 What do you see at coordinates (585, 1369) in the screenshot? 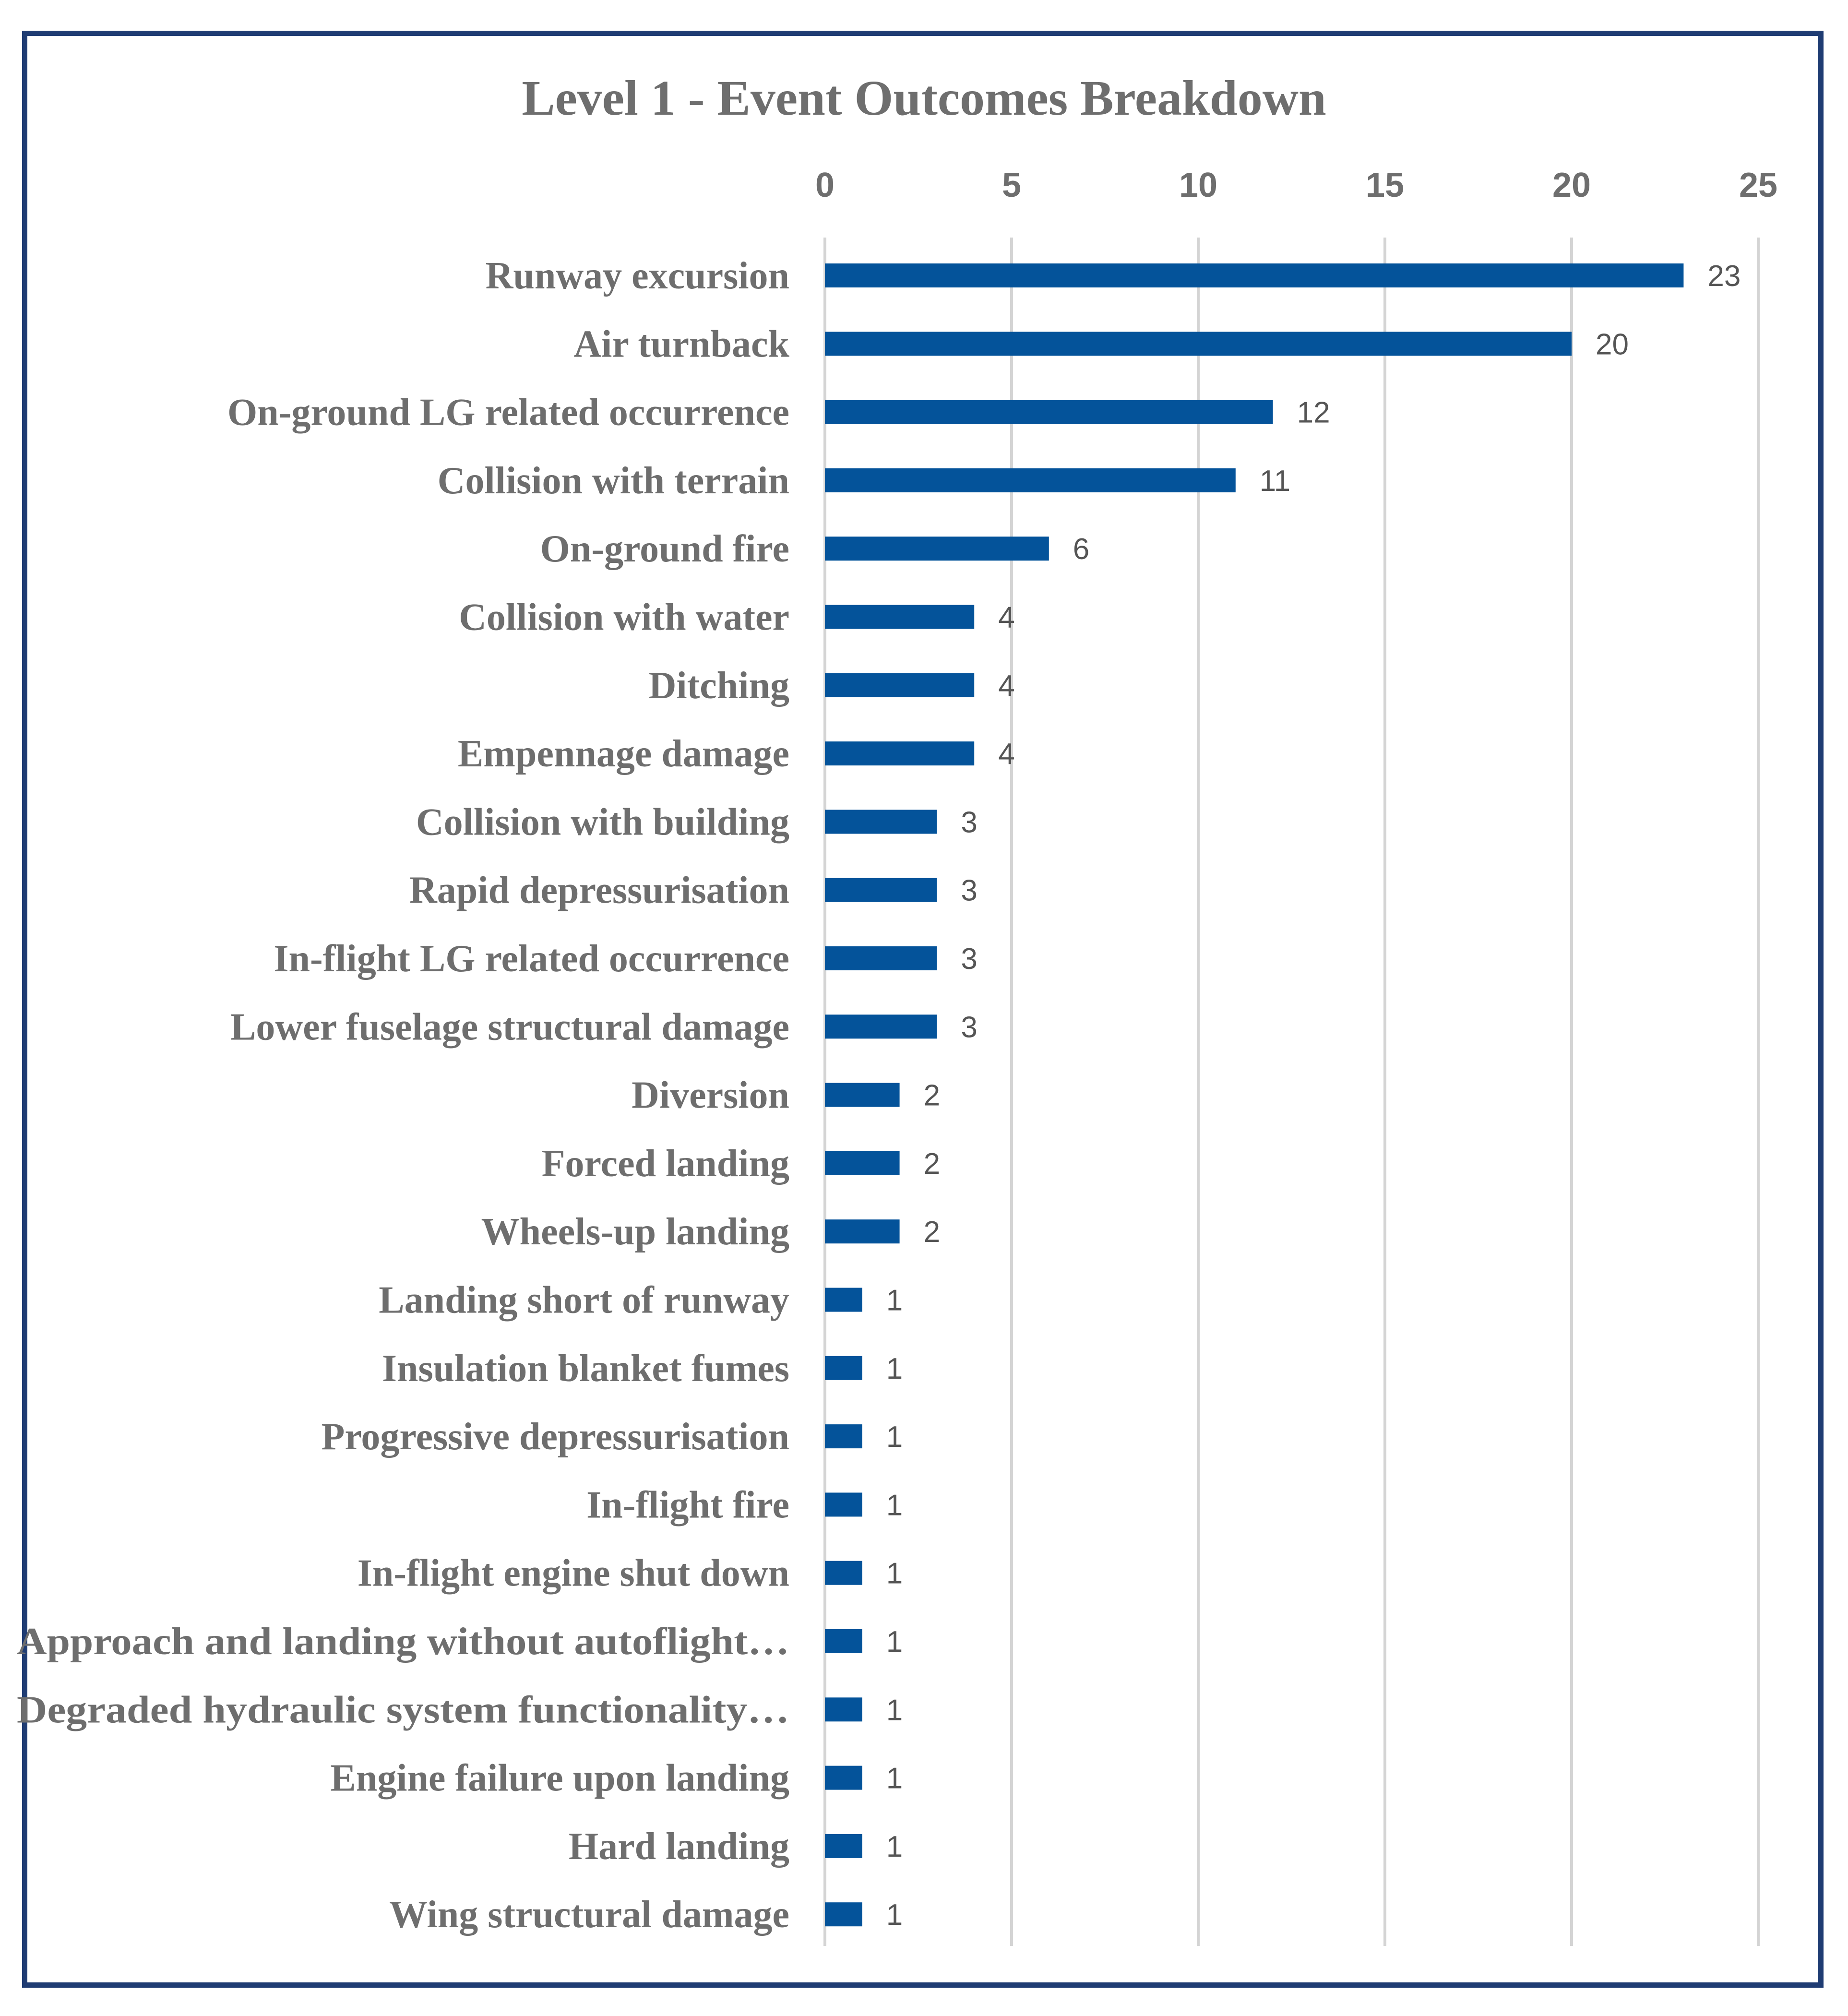
I see `category-label: Insulation blanket fumes` at bounding box center [585, 1369].